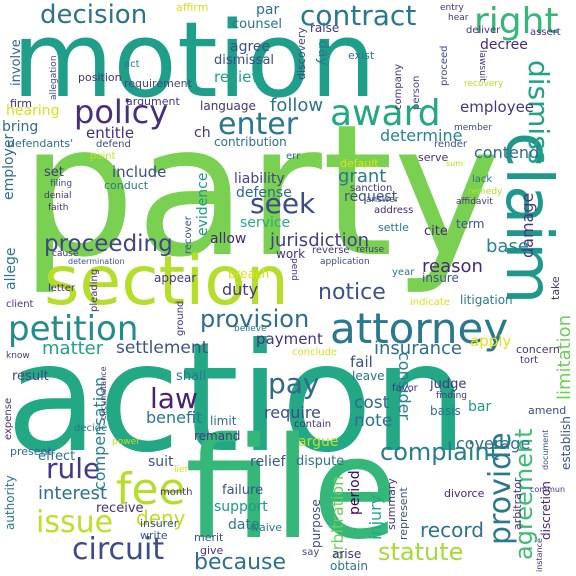 The width and height of the screenshot is (576, 576). Describe the element at coordinates (113, 144) in the screenshot. I see `word-defend: defend` at that location.